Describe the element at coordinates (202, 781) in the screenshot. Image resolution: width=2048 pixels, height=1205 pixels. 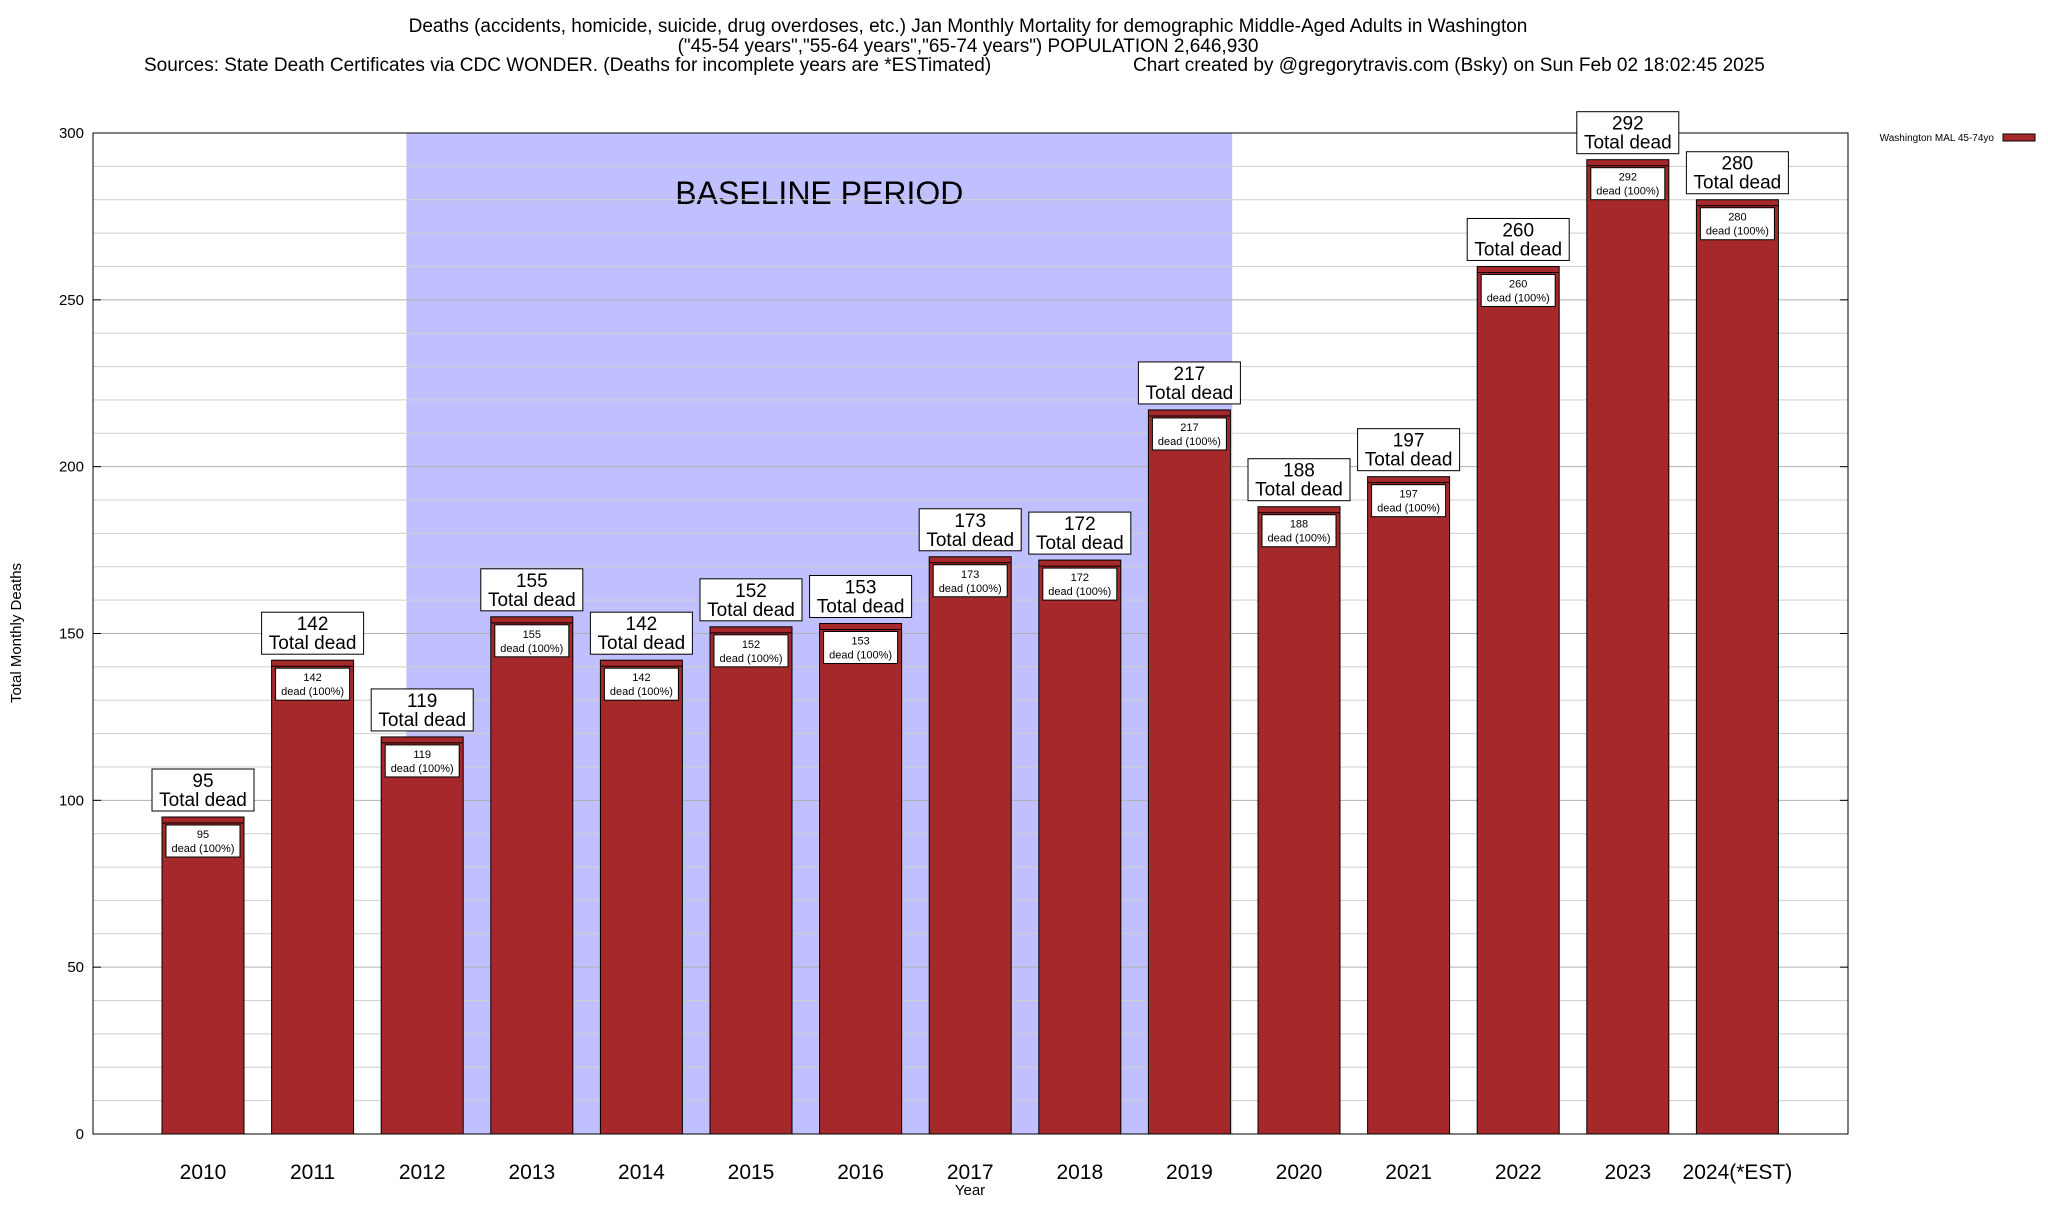
I see `total-value-label: 95` at that location.